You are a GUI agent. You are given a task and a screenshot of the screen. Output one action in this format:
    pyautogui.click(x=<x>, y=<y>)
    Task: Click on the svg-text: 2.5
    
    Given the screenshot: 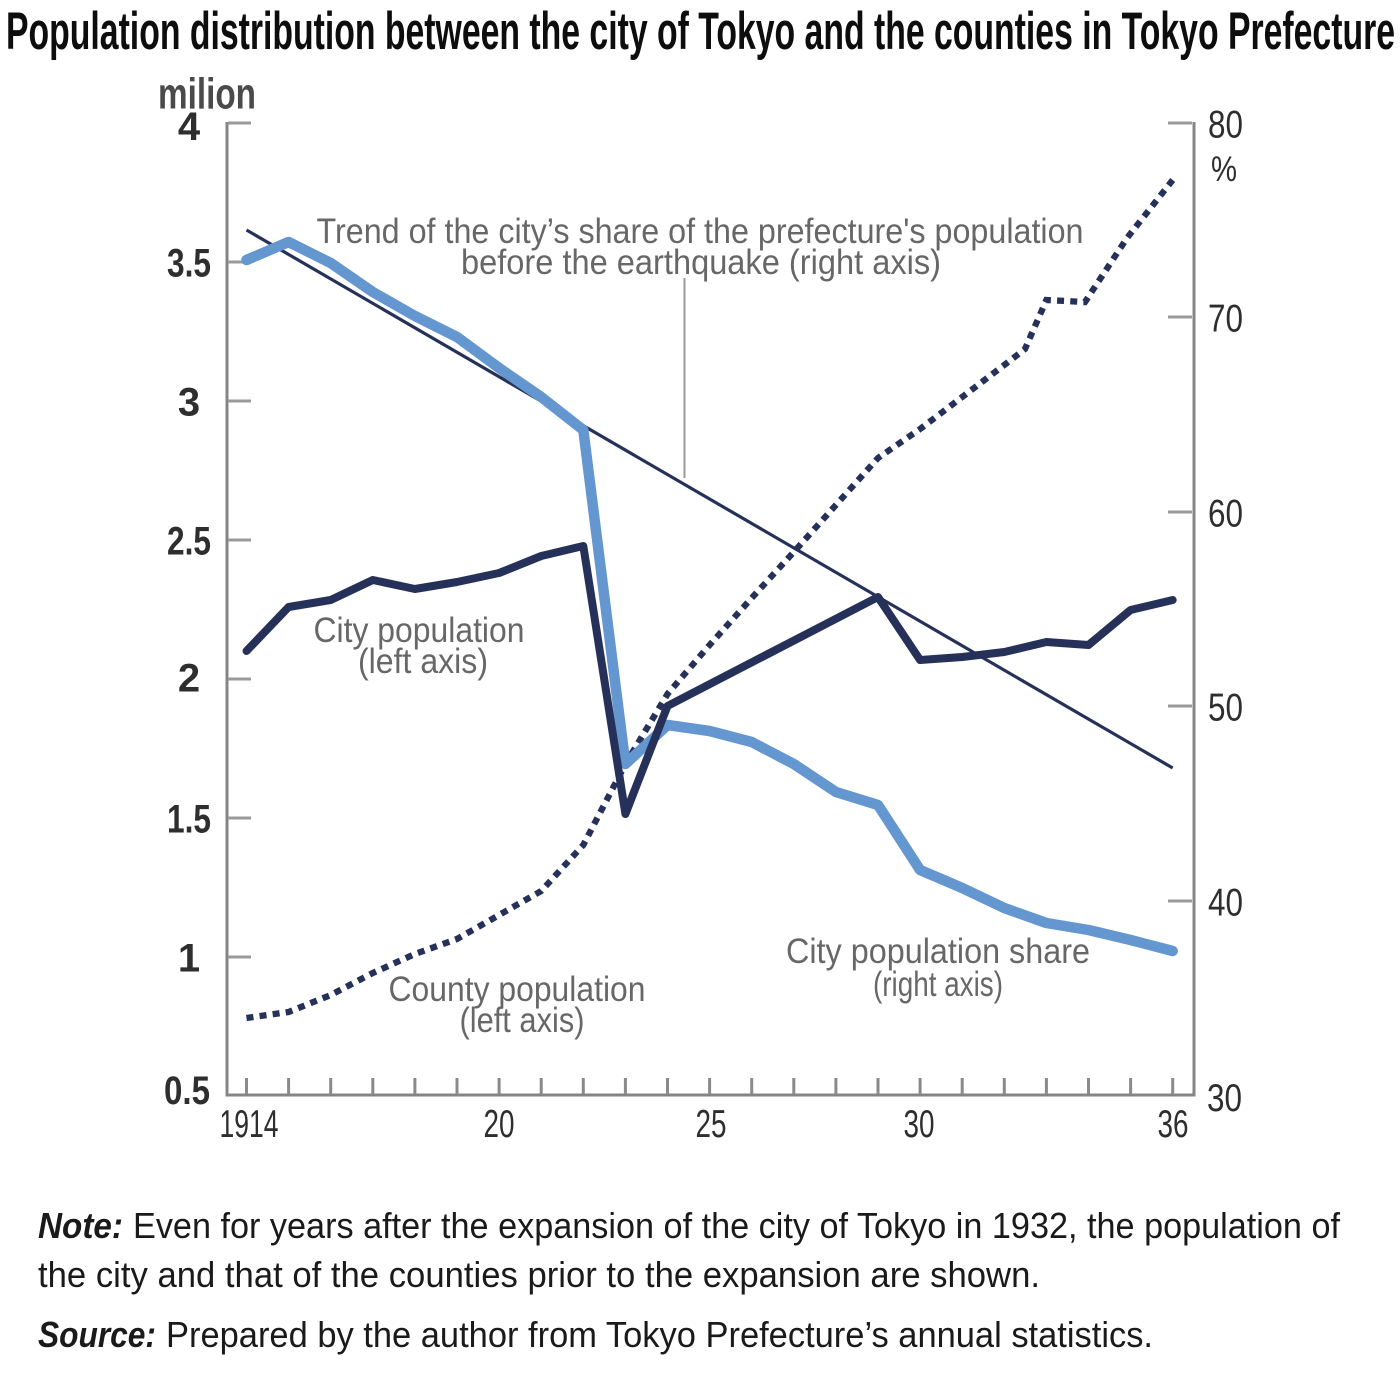 What is the action you would take?
    pyautogui.click(x=189, y=542)
    